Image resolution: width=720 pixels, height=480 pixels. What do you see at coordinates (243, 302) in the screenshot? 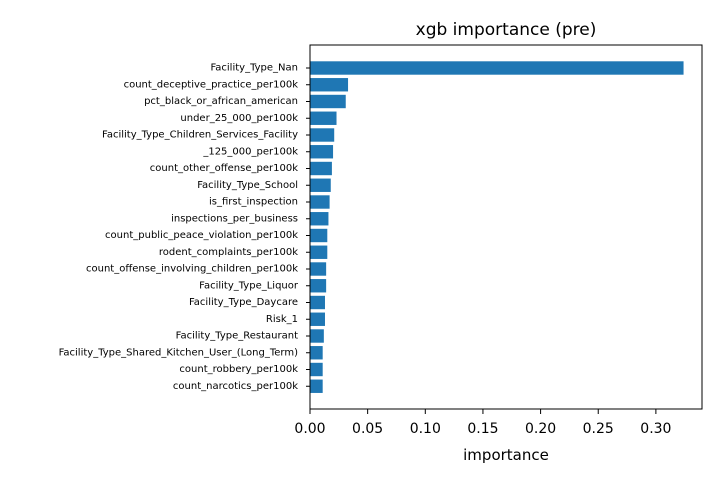
I see `y-tick-label: Facility_Type_Daycare` at bounding box center [243, 302].